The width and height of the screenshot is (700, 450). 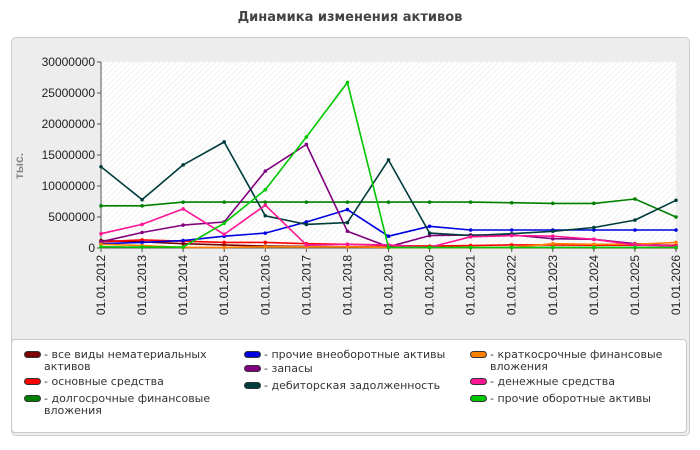 What do you see at coordinates (19, 166) in the screenshot?
I see `y-axis-label: тыс.` at bounding box center [19, 166].